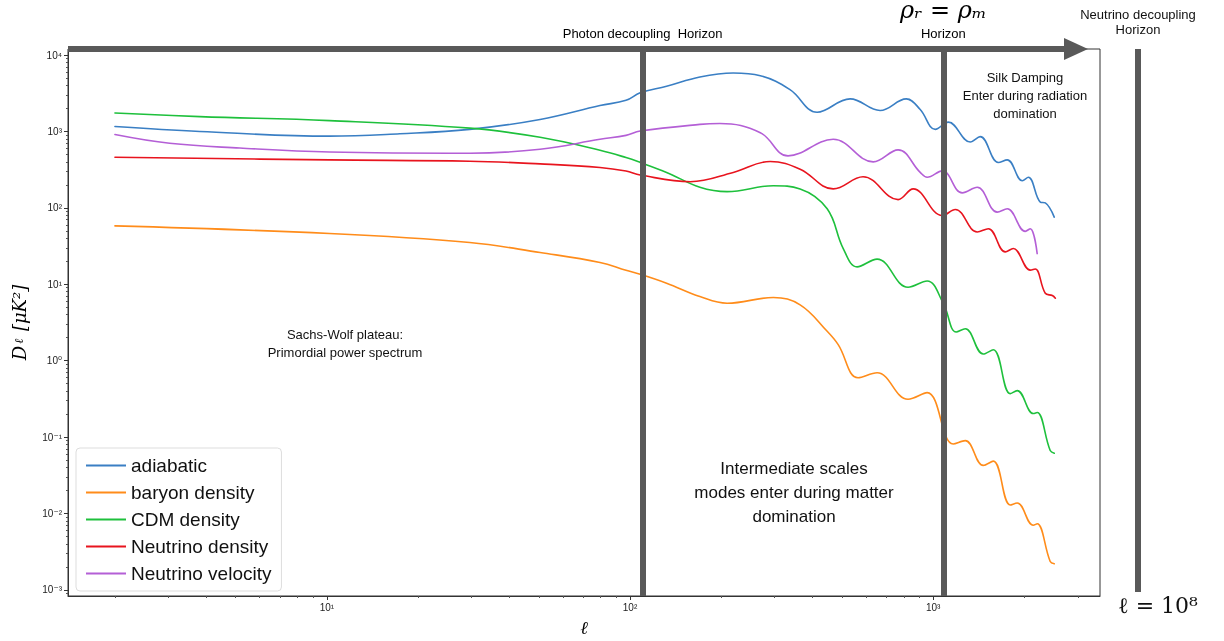 This screenshot has width=1224, height=641. Describe the element at coordinates (584, 627) in the screenshot. I see `x-axis-title: ℓ` at that location.